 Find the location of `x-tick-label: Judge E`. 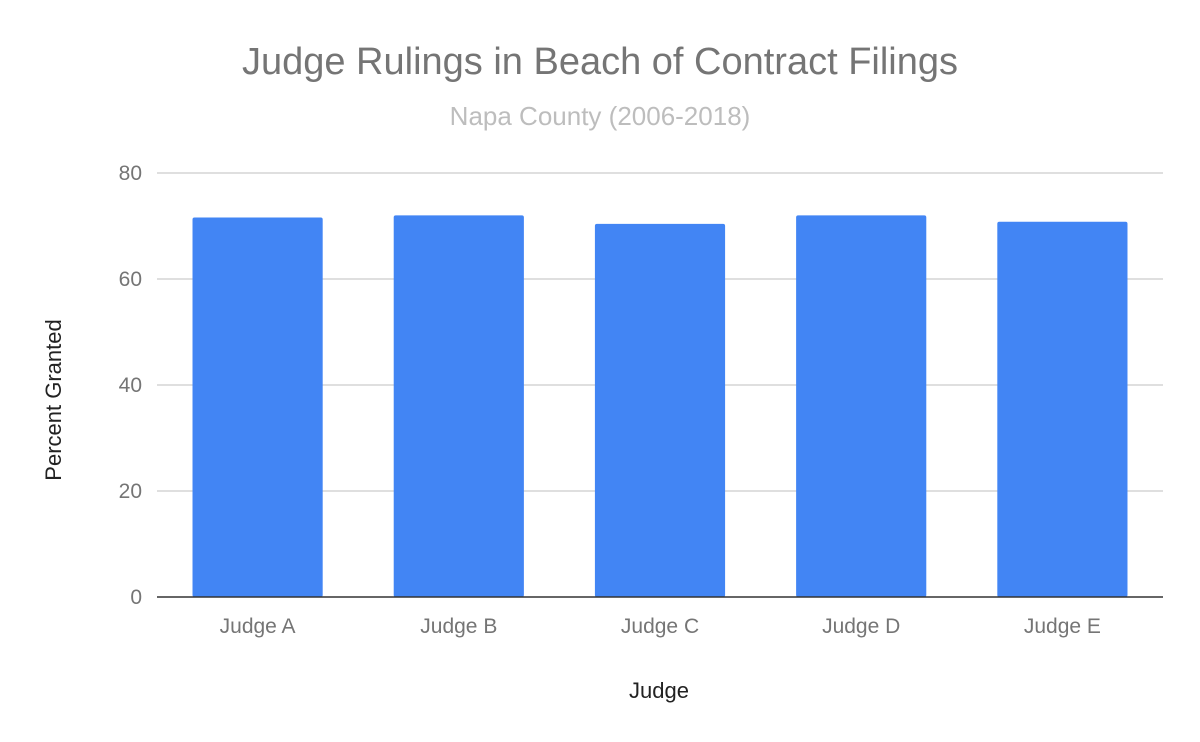

x-tick-label: Judge E is located at coordinates (1062, 626).